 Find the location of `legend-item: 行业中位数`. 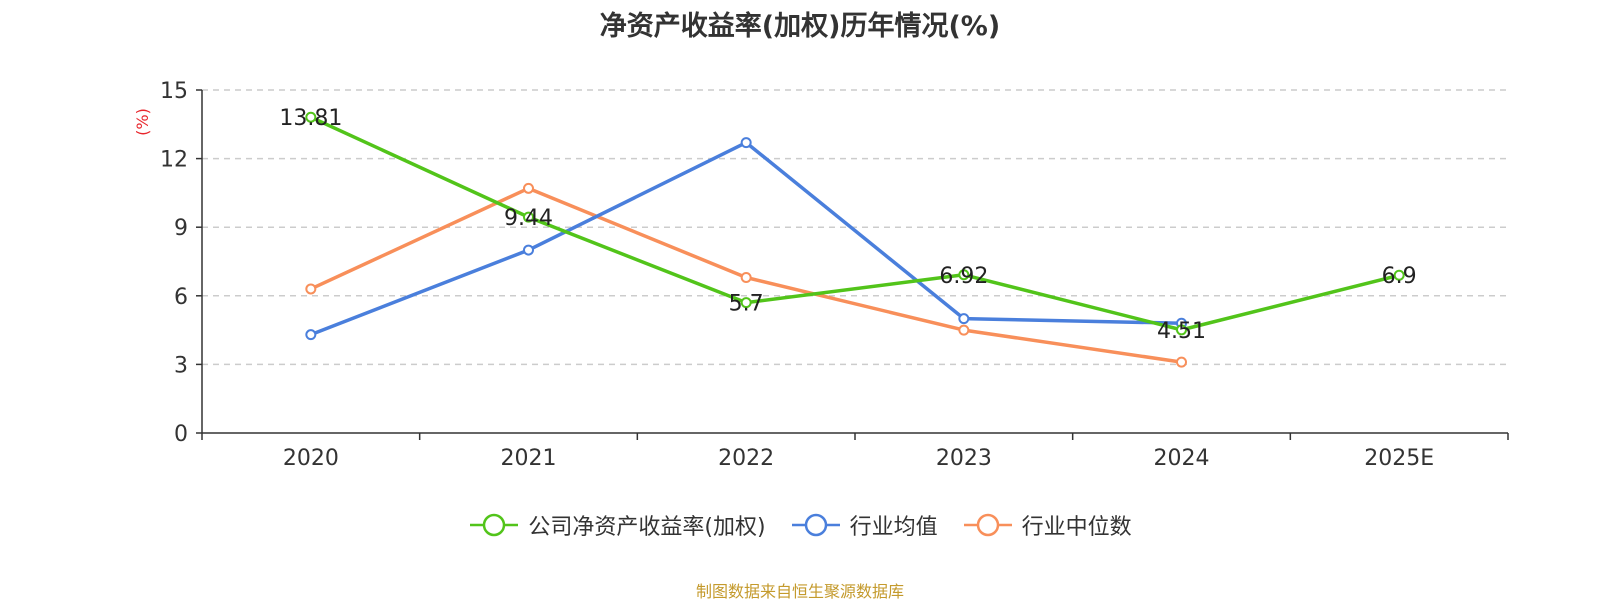

legend-item: 行业中位数 is located at coordinates (1047, 525).